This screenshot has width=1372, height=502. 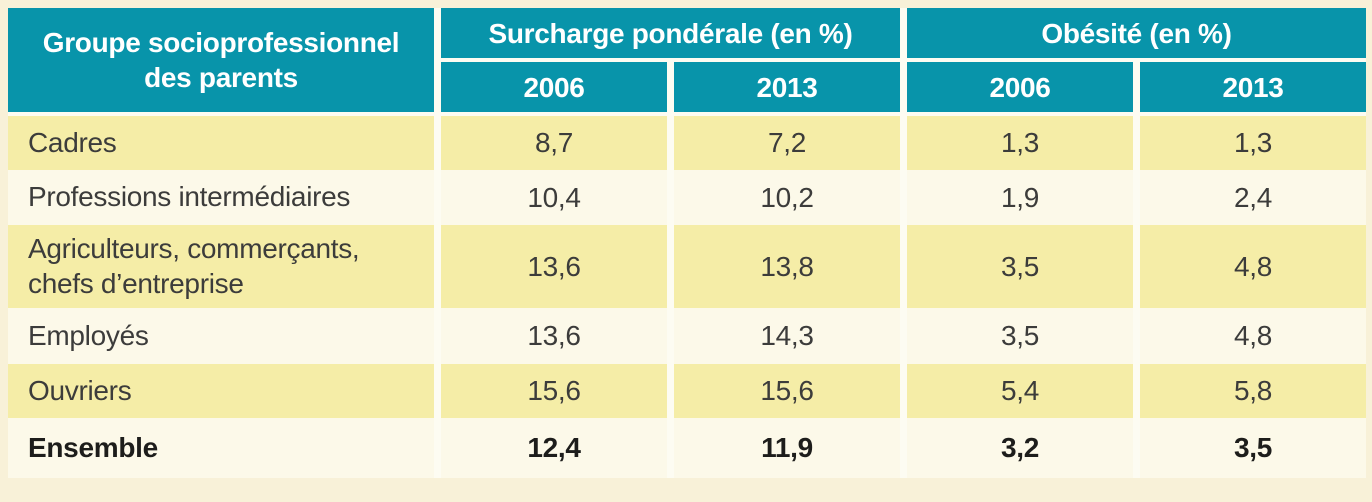 What do you see at coordinates (1020, 87) in the screenshot?
I see `column-header-obesite-2006: 2006` at bounding box center [1020, 87].